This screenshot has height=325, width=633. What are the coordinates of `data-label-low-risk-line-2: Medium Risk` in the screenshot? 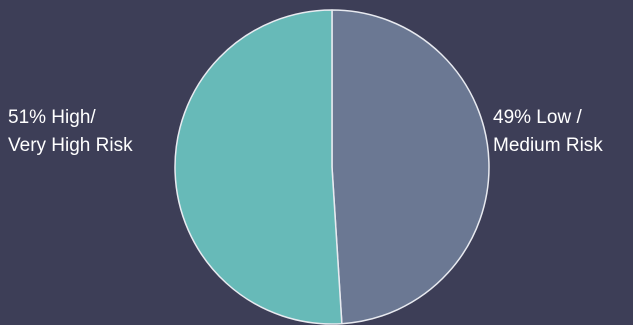 It's located at (548, 145).